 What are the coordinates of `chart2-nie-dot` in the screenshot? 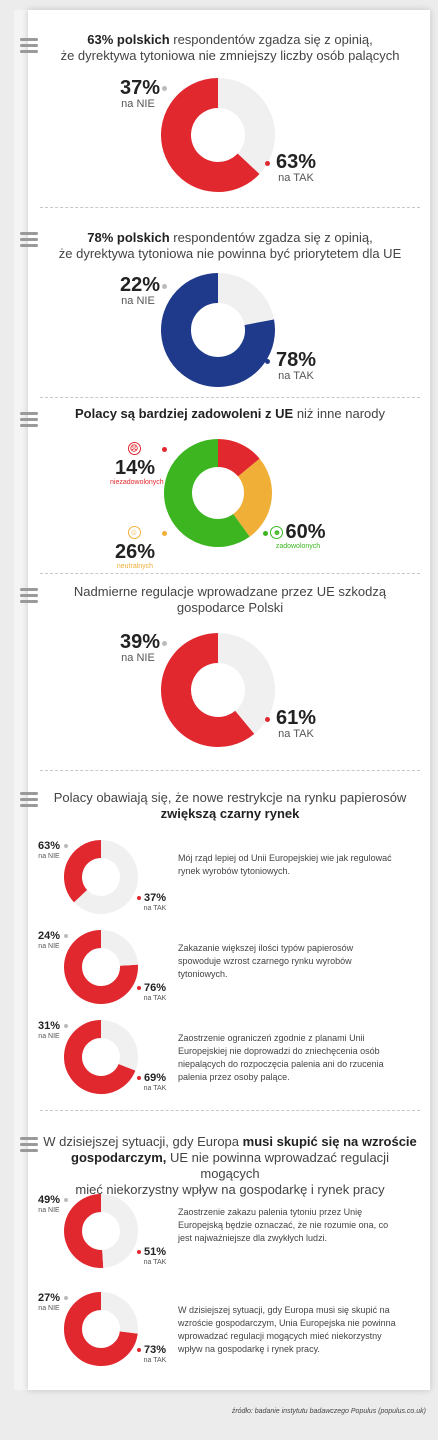 It's located at (164, 286).